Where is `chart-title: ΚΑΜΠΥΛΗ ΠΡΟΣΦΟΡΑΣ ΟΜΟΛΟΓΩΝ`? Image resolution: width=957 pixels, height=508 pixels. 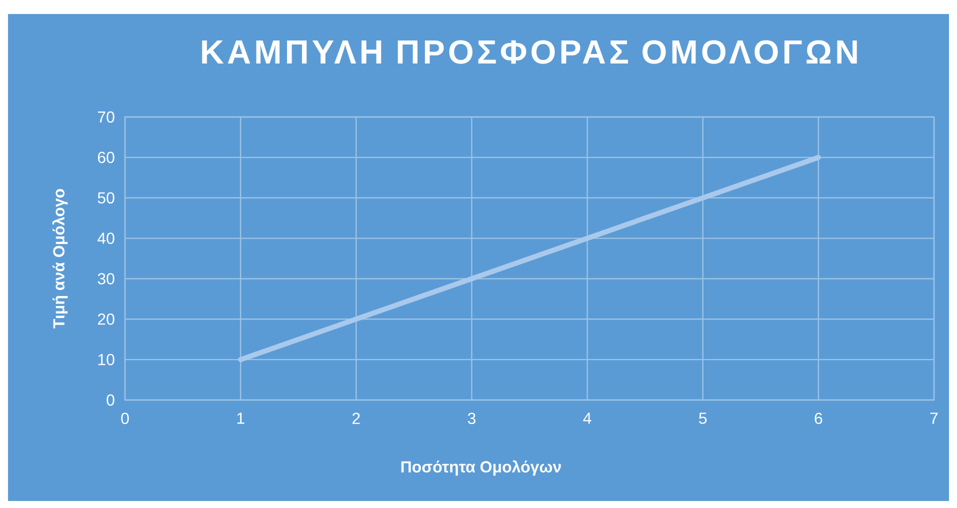
chart-title: ΚΑΜΠΥΛΗ ΠΡΟΣΦΟΡΑΣ ΟΜΟΛΟΓΩΝ is located at coordinates (529, 52).